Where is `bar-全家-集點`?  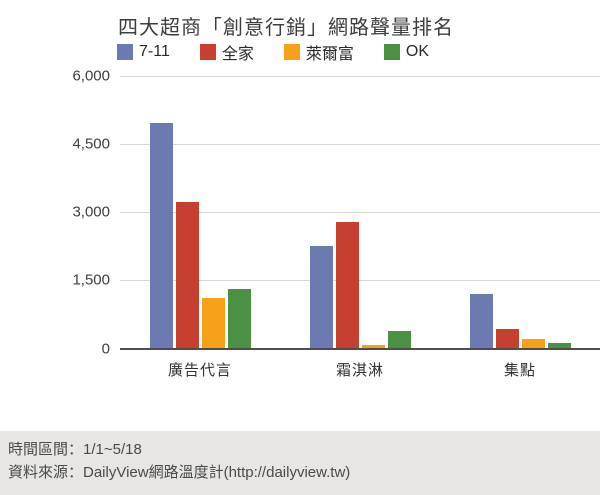
bar-全家-集點 is located at coordinates (507, 338).